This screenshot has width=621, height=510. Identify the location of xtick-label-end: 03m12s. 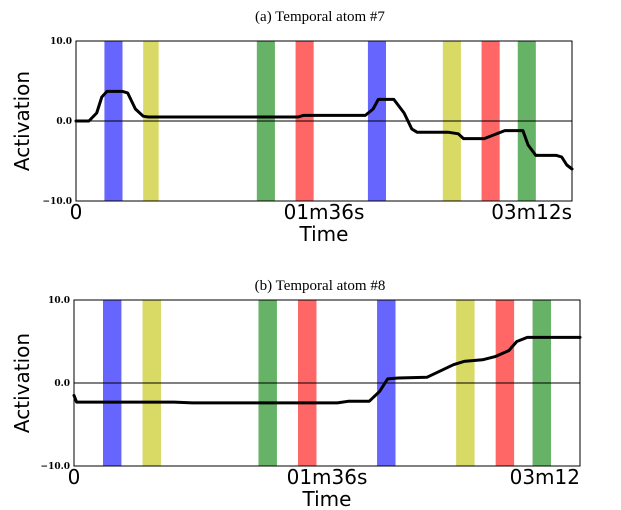
(531, 212).